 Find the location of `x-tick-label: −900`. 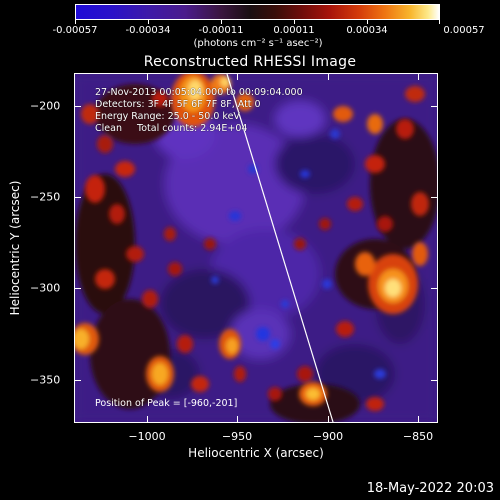

x-tick-label: −900 is located at coordinates (328, 436).